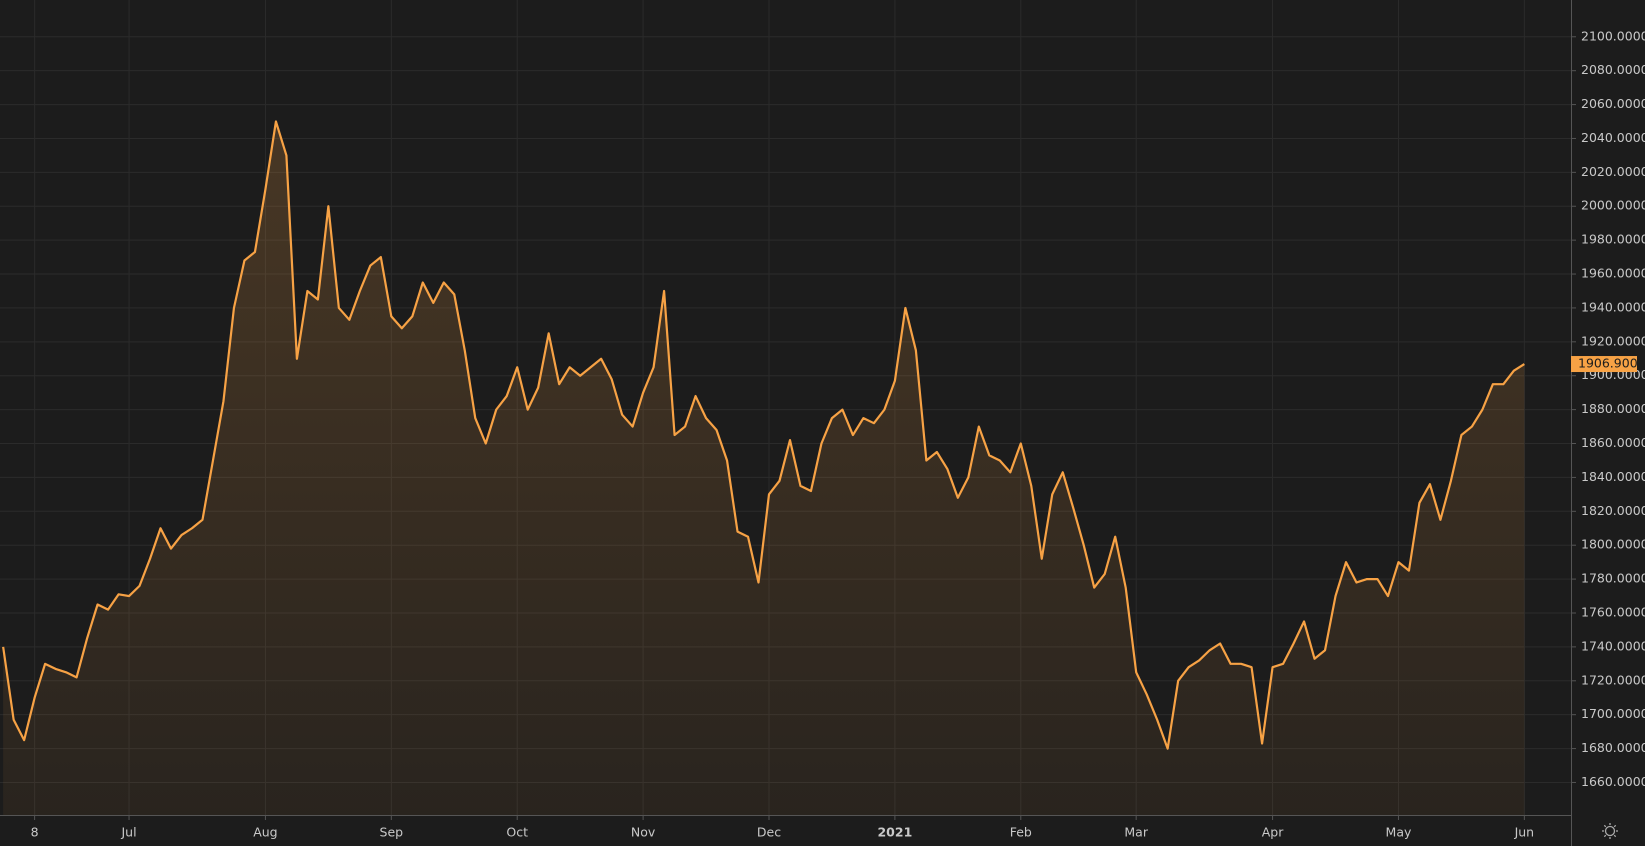  Describe the element at coordinates (894, 832) in the screenshot. I see `x-tick-label: 2021` at that location.